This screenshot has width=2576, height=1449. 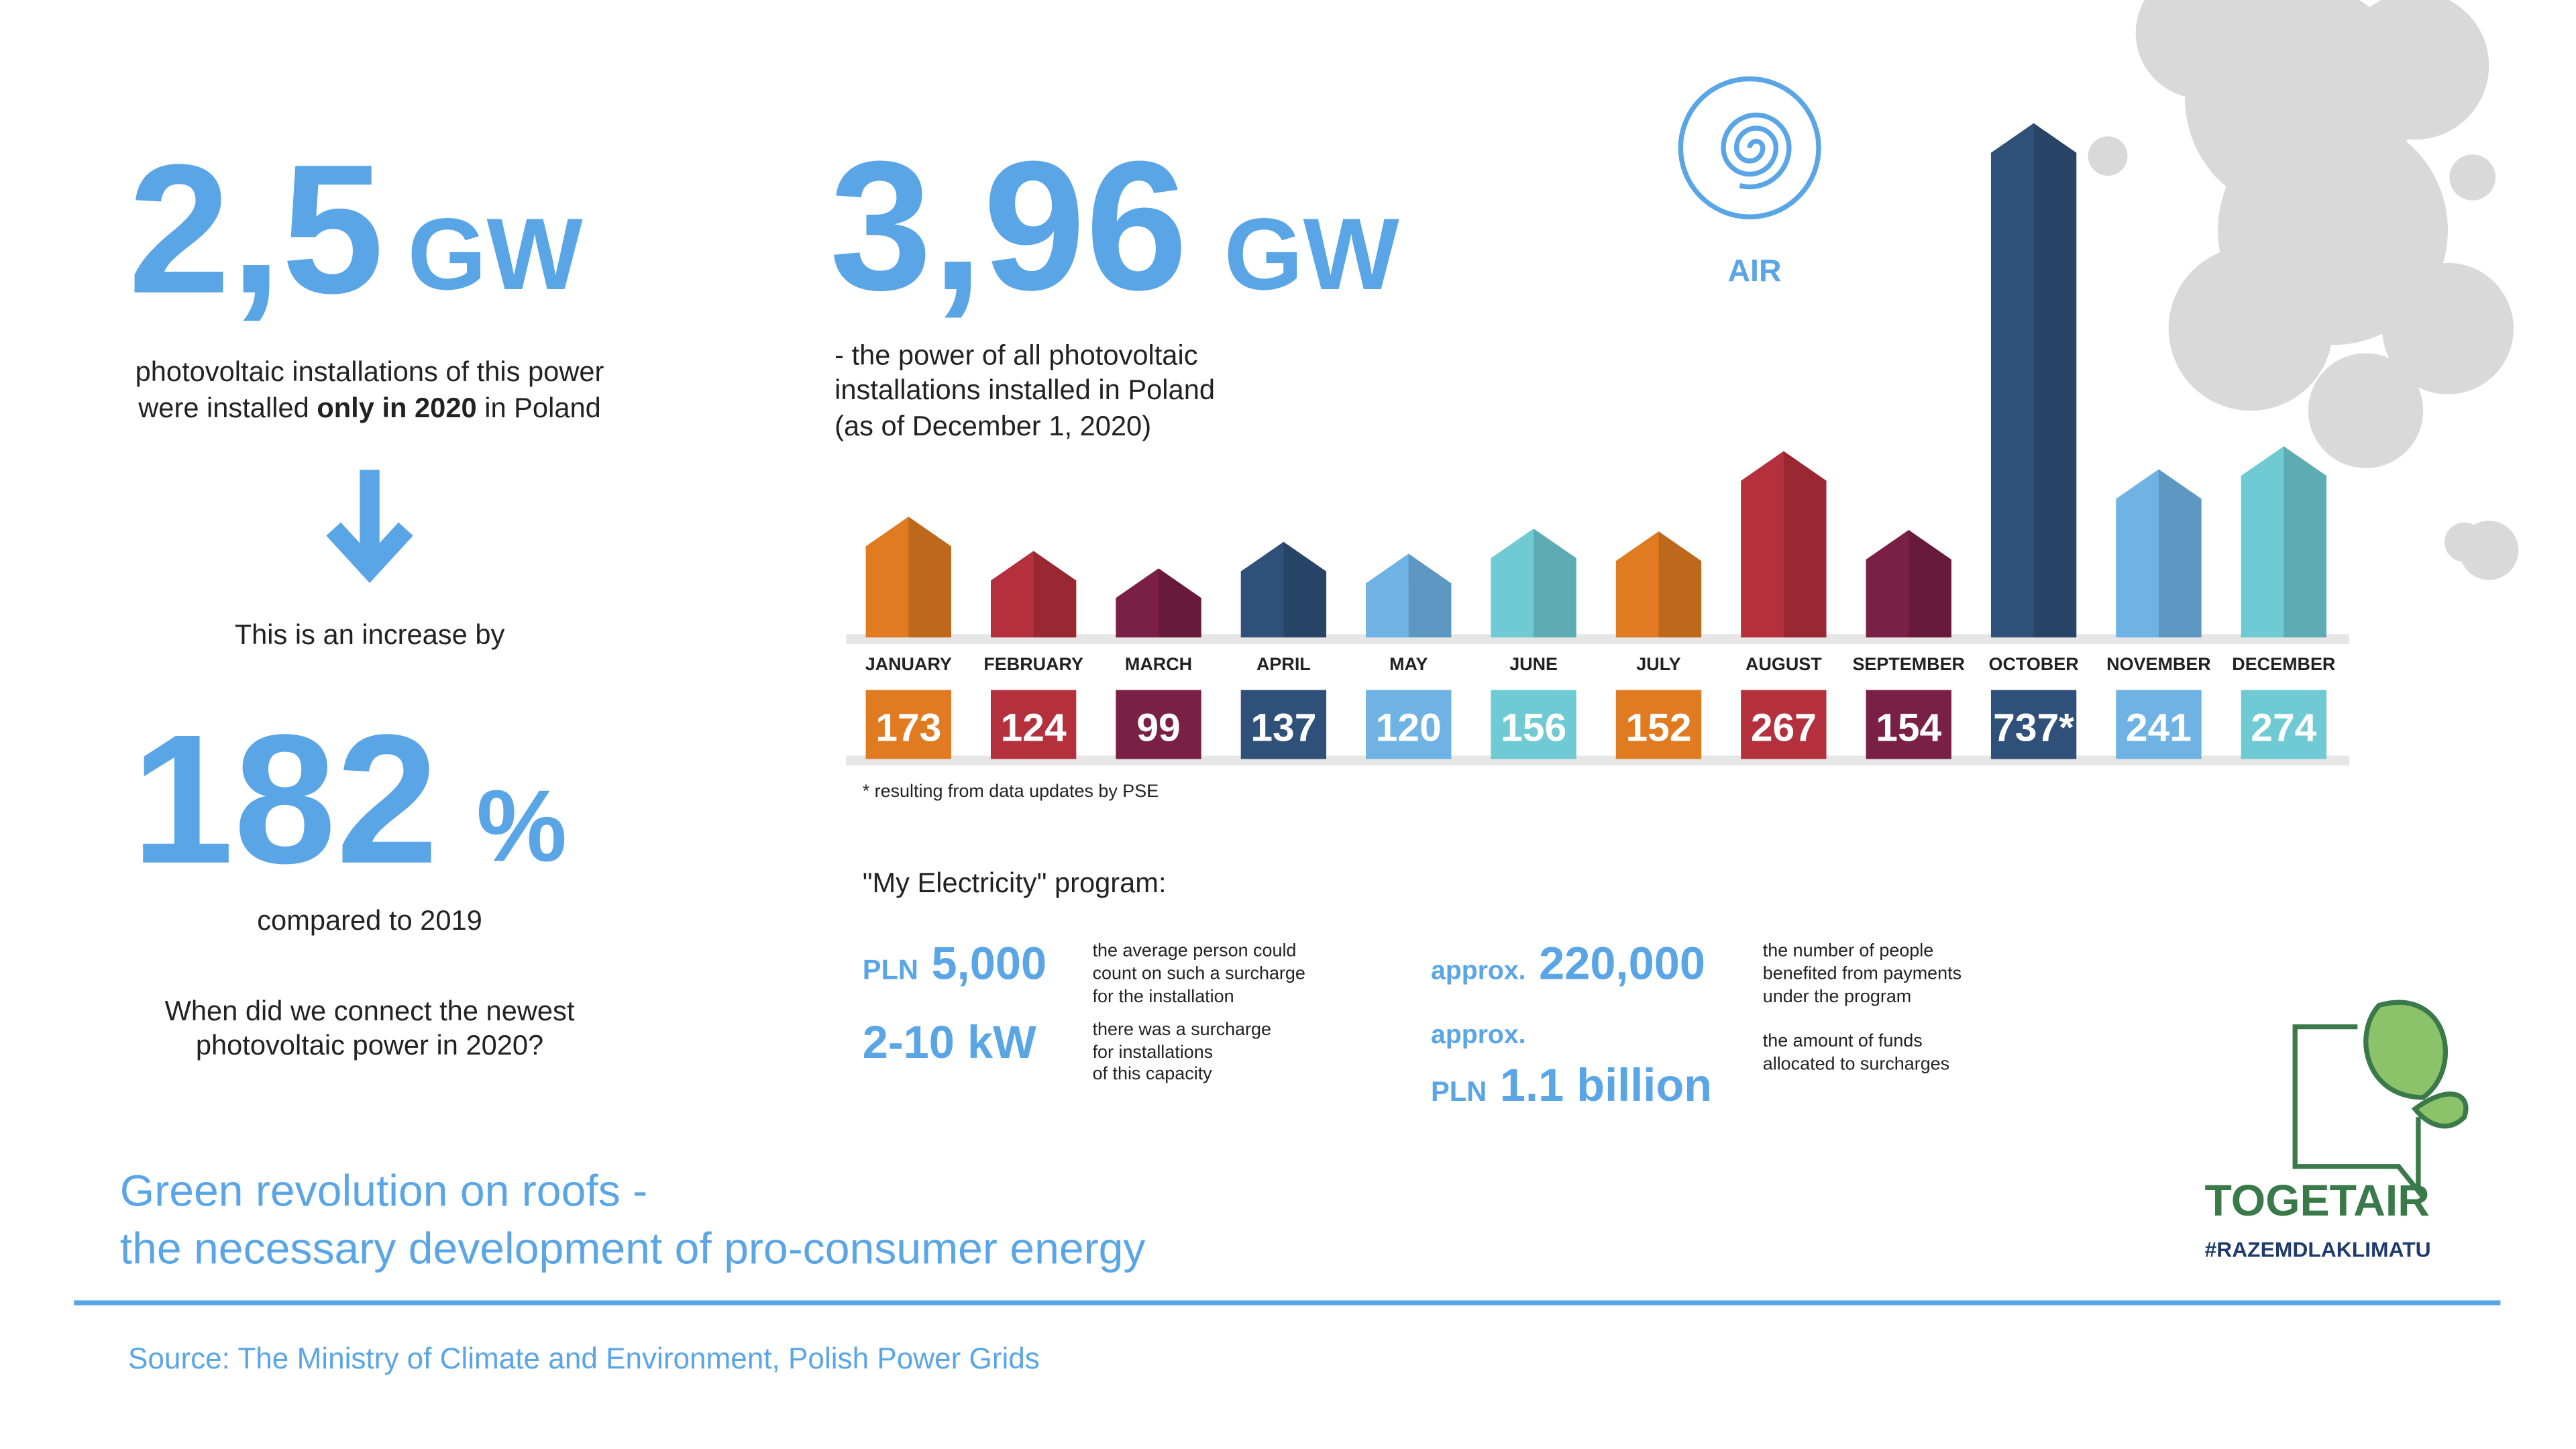 I want to click on stat-desc: the number of people, so click(x=1848, y=950).